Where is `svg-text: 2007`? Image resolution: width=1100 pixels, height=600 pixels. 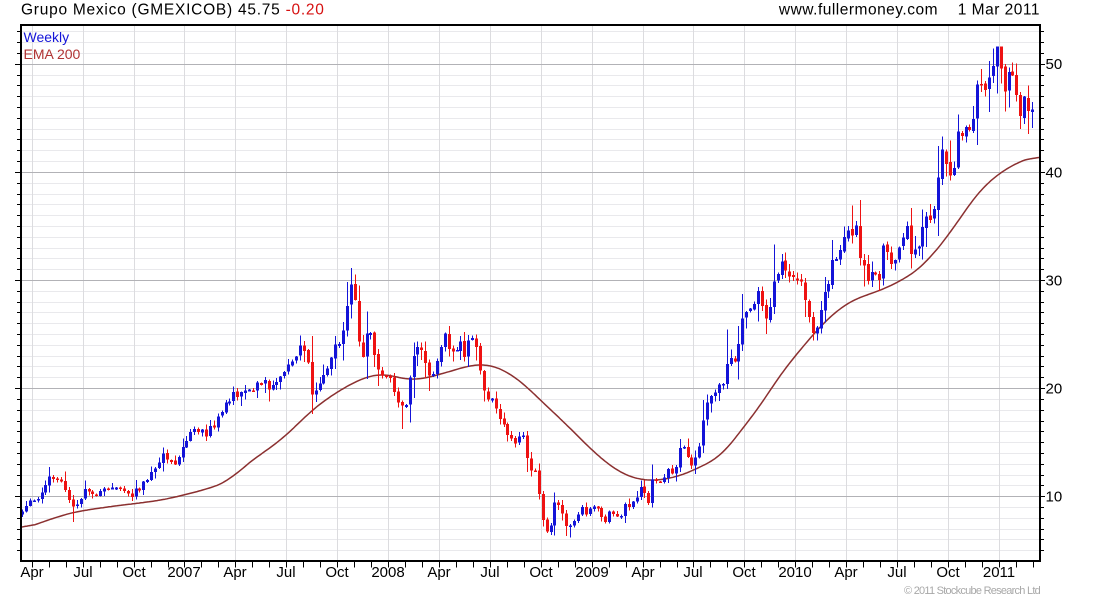 svg-text: 2007 is located at coordinates (183, 572).